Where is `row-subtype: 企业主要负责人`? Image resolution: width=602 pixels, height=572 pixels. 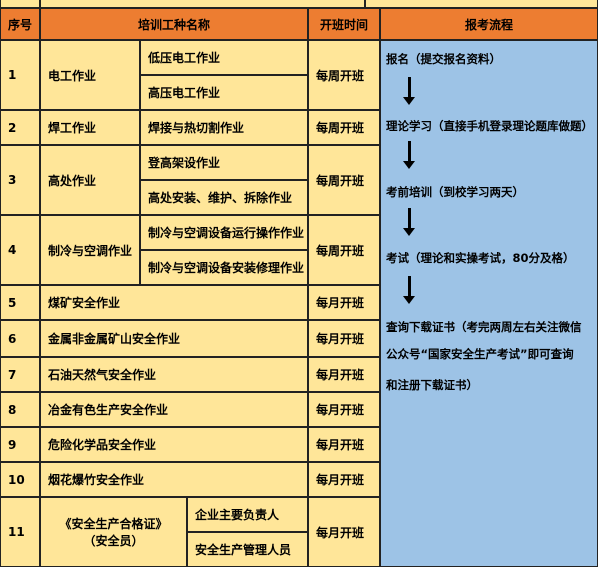 row-subtype: 企业主要负责人 is located at coordinates (247, 514).